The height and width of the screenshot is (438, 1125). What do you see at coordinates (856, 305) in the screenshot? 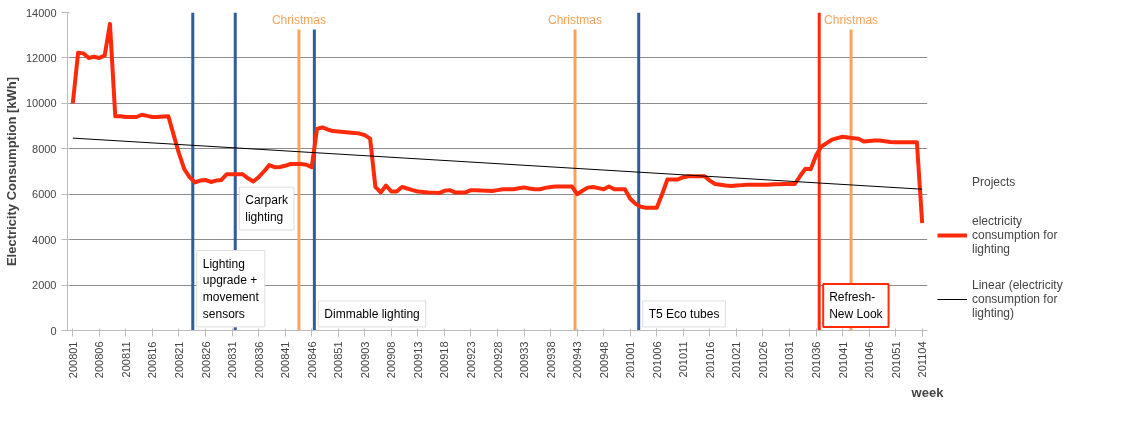
I see `annotation: Refresh-New Look` at bounding box center [856, 305].